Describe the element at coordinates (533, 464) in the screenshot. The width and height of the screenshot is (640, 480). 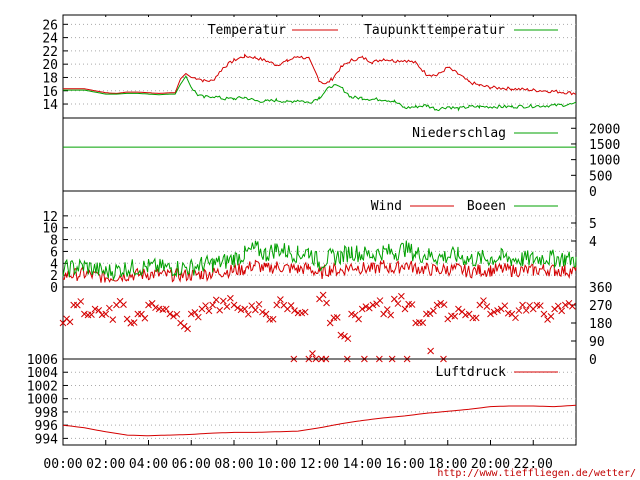
I see `x-tick-label: 22:00` at that location.